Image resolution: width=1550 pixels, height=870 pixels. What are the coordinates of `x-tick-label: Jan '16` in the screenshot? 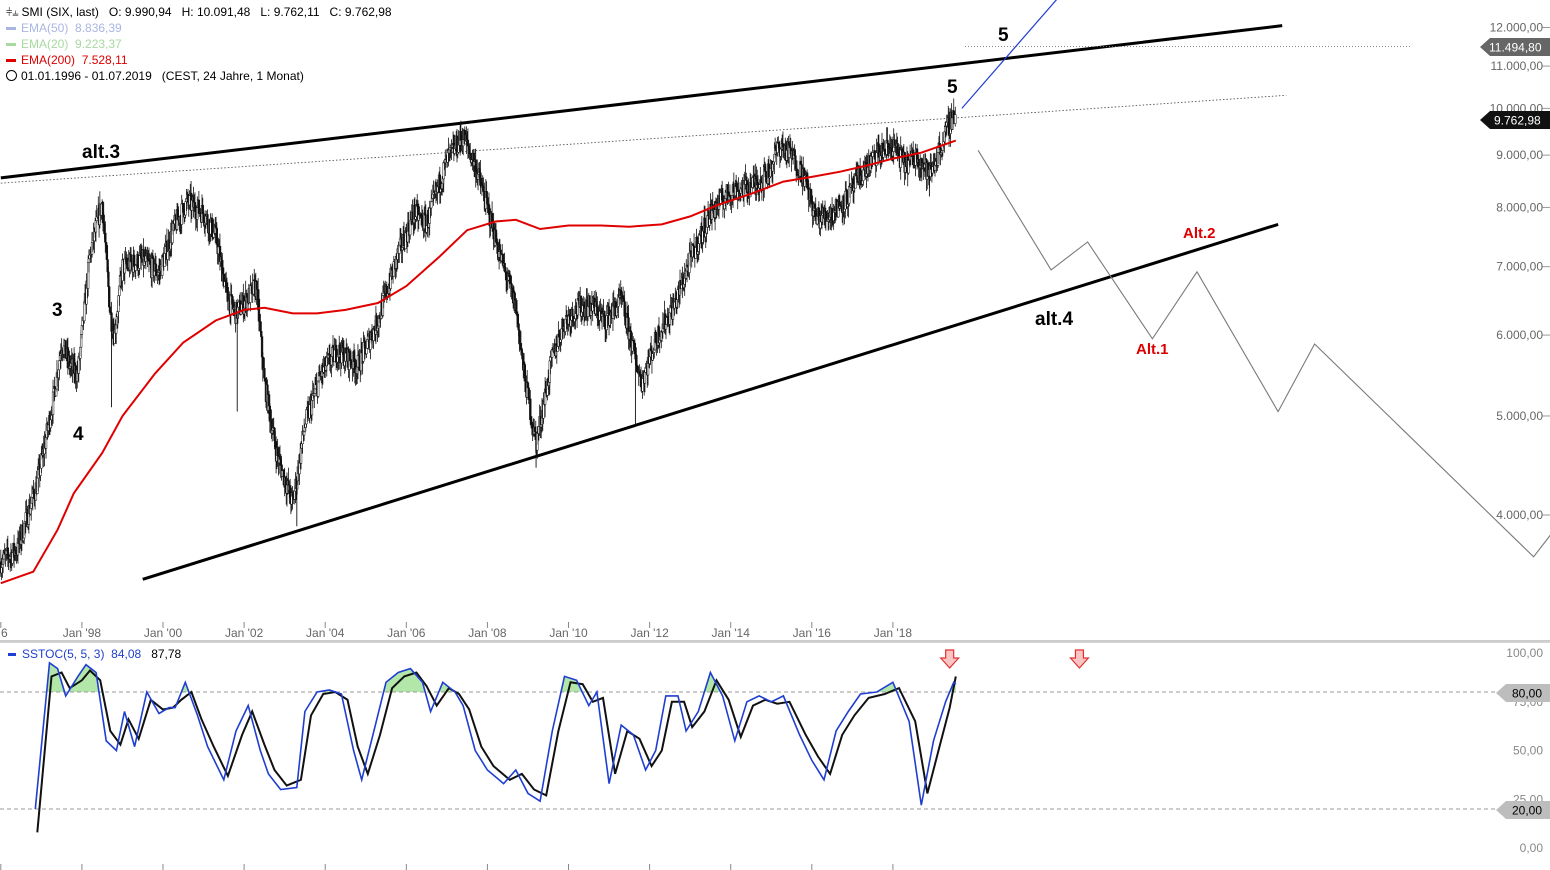 It's located at (812, 633).